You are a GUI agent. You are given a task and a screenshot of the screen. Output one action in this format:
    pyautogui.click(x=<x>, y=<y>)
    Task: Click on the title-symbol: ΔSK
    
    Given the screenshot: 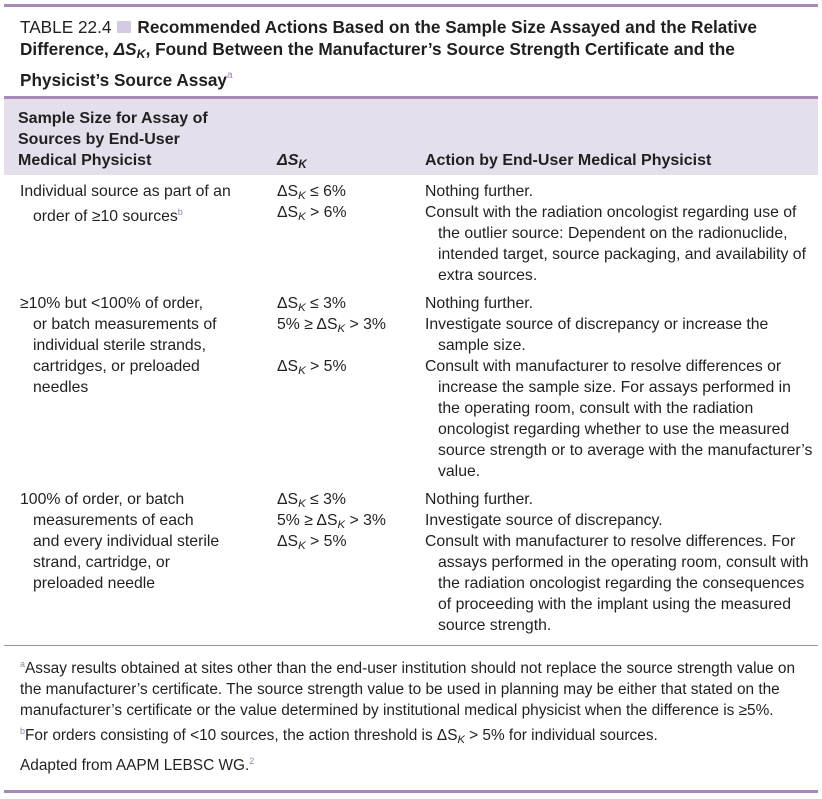 What is the action you would take?
    pyautogui.click(x=129, y=50)
    